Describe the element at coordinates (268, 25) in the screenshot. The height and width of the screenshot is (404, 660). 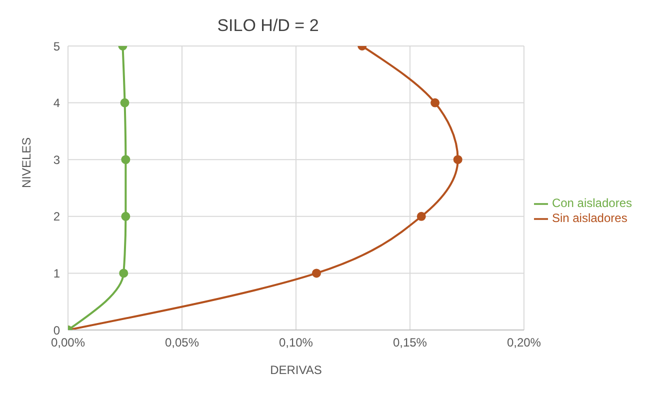
I see `chart-title: SILO H/D = 2` at that location.